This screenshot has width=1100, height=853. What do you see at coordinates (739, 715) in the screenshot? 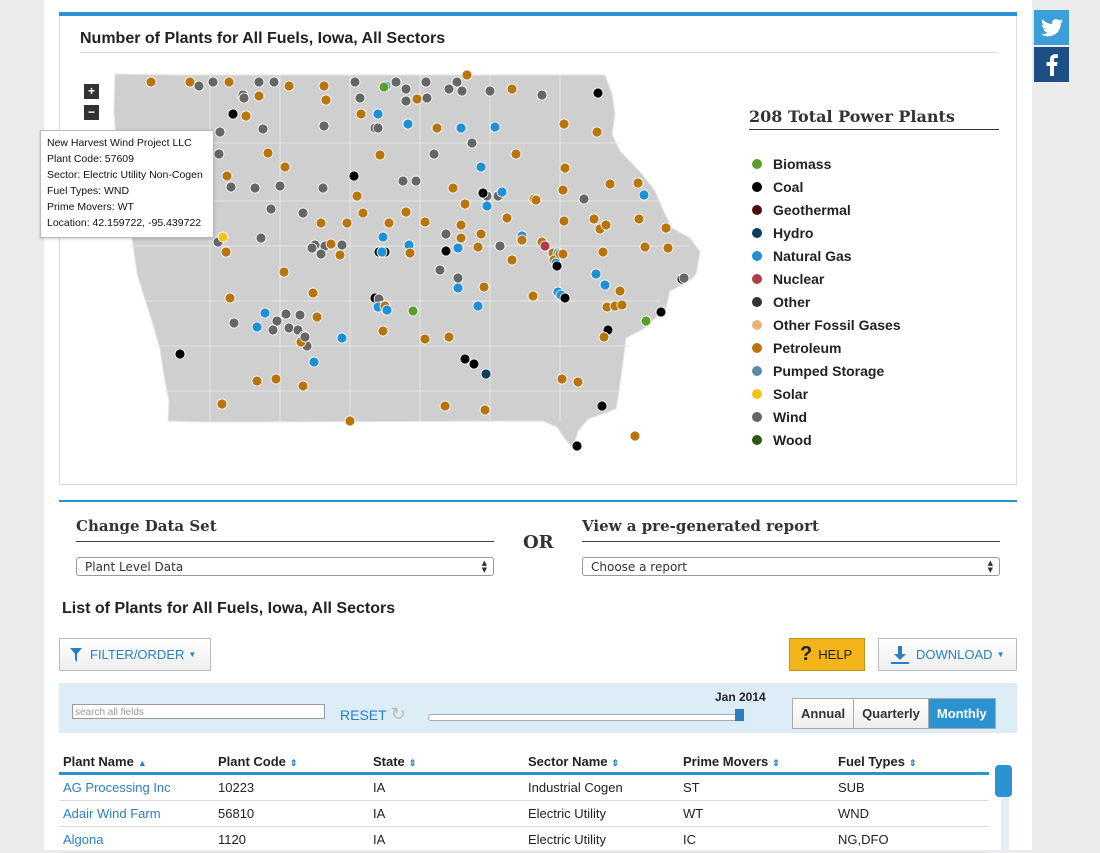
I see `date-slider-handle` at bounding box center [739, 715].